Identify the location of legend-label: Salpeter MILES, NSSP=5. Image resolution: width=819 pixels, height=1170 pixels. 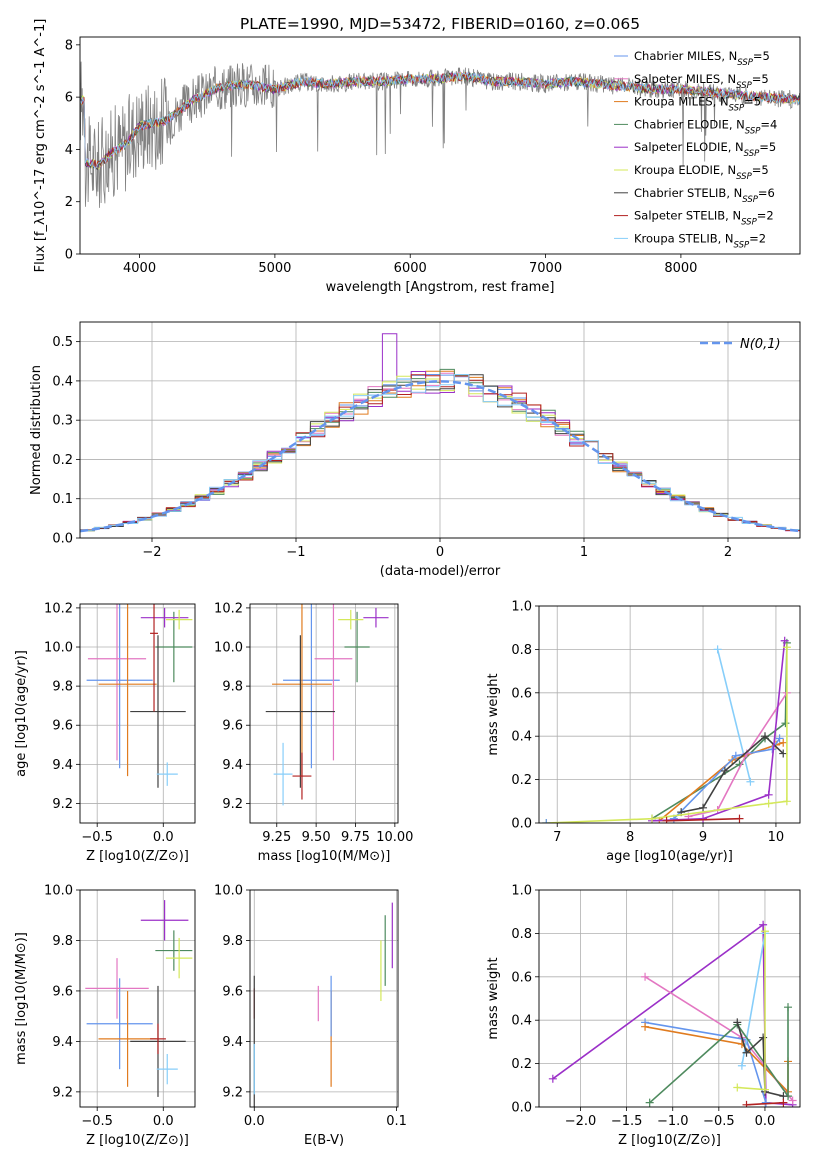
(701, 81).